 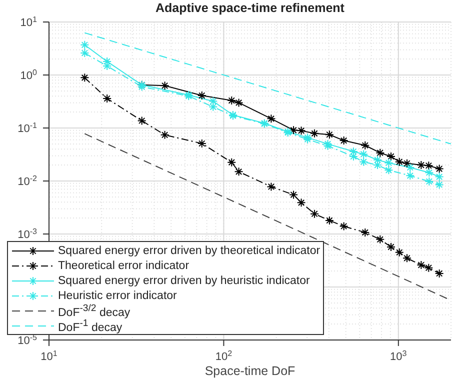 I want to click on y-tick-label: 10$^{-2}$, so click(x=28, y=181).